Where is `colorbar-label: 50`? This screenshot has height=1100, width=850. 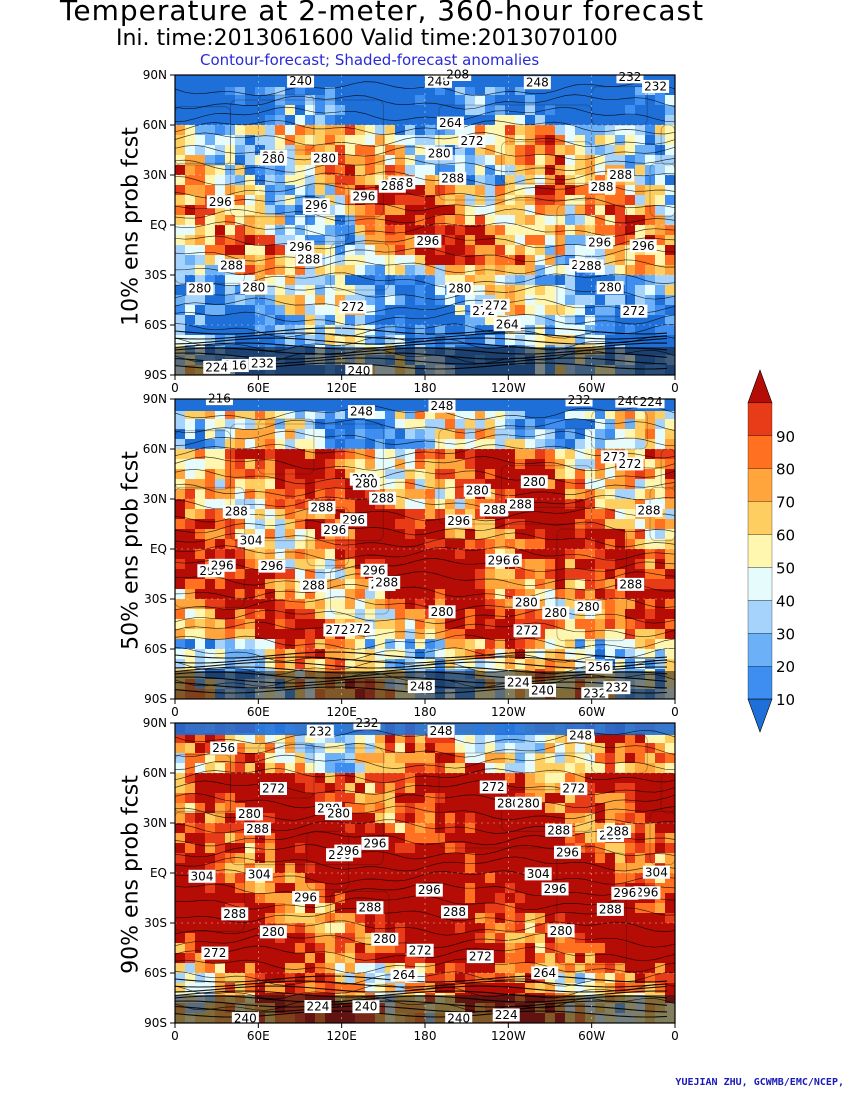
colorbar-label: 50 is located at coordinates (785, 568).